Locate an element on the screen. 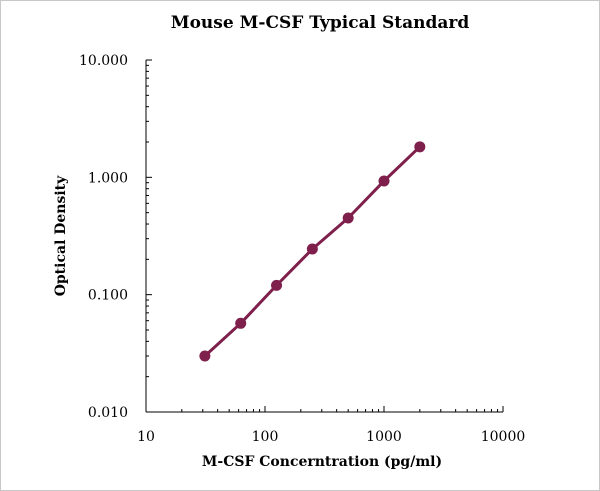  x-tick-label: 10 is located at coordinates (146, 437).